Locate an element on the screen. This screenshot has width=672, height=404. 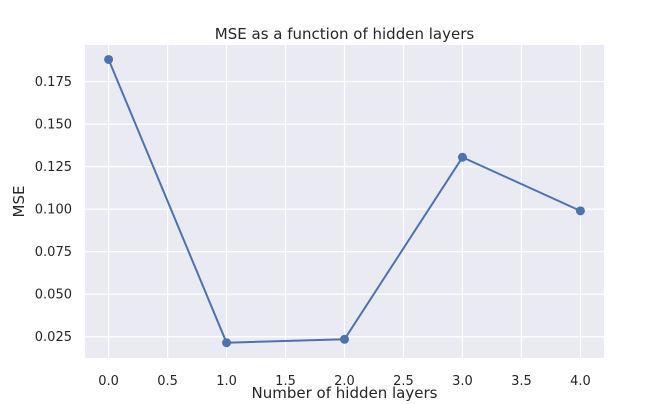
y-tick-label: 0.100 is located at coordinates (53, 210).